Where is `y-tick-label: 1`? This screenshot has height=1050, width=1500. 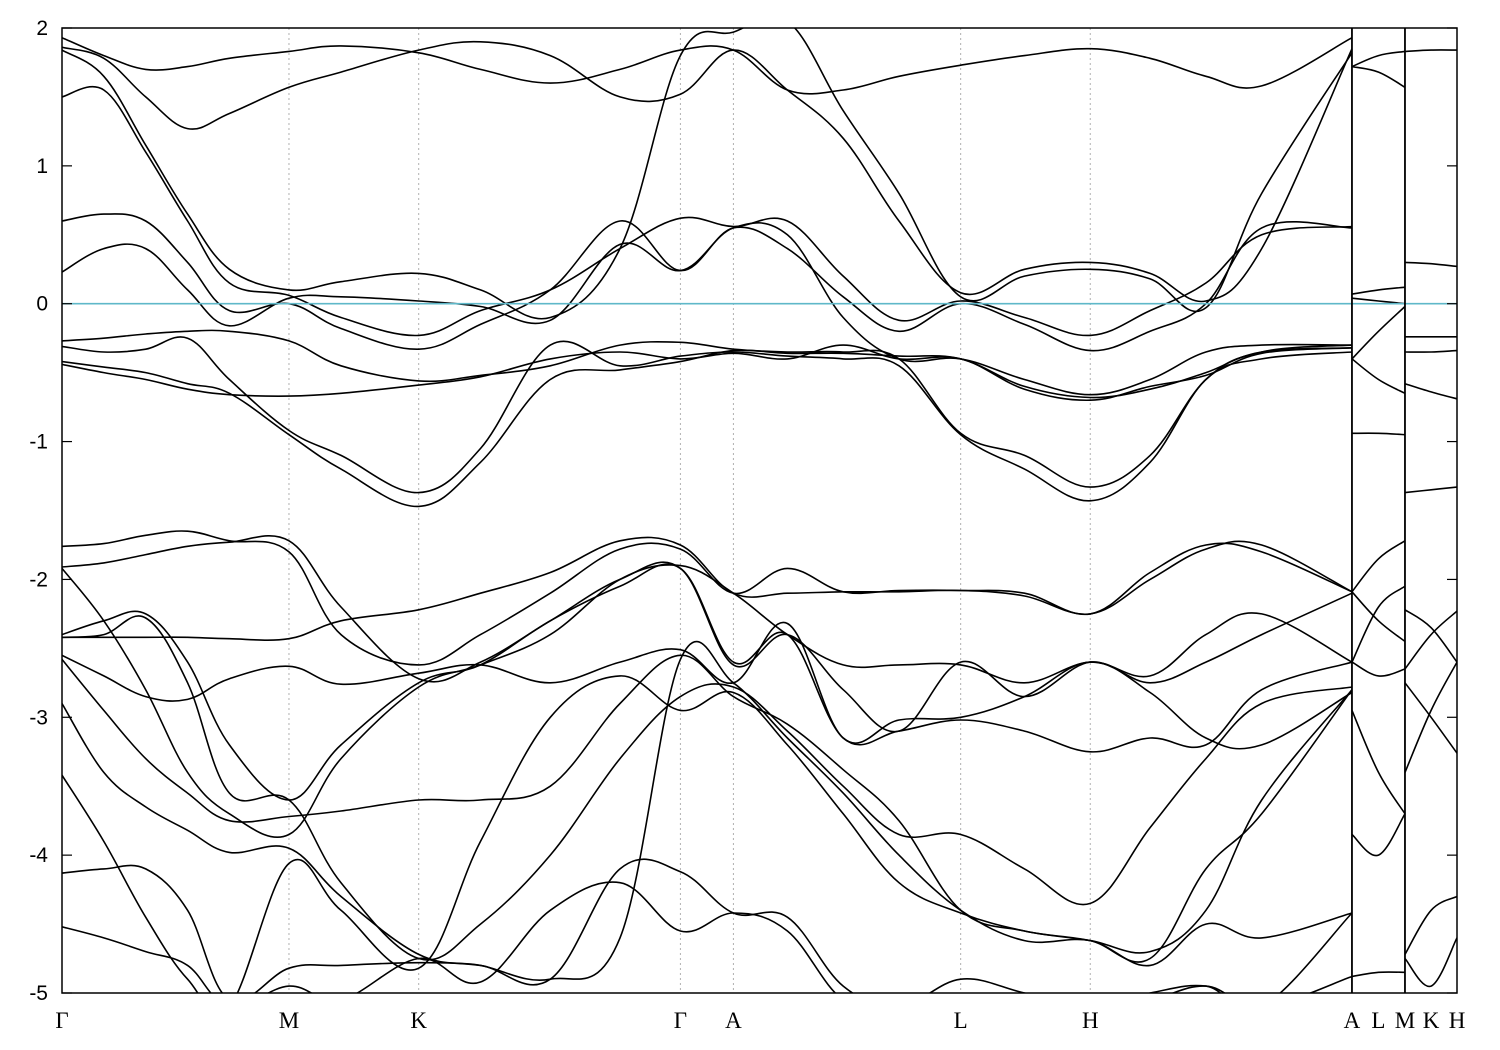
y-tick-label: 1 is located at coordinates (42, 166).